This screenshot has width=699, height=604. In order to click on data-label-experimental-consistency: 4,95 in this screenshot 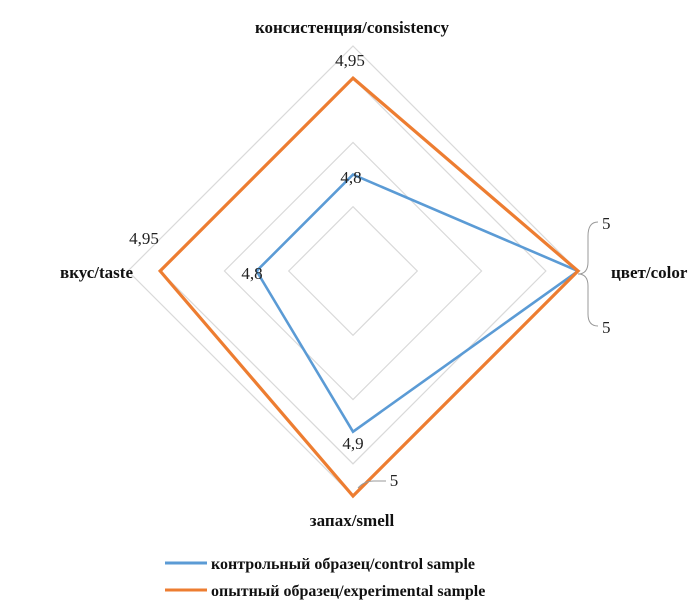, I will do `click(350, 60)`.